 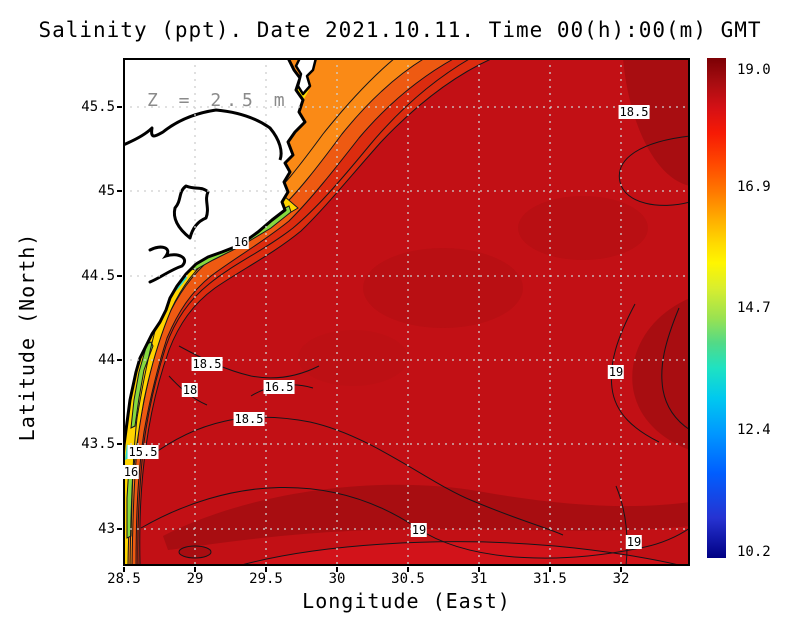 I want to click on colorbar-tick-label: 19.0, so click(x=754, y=70).